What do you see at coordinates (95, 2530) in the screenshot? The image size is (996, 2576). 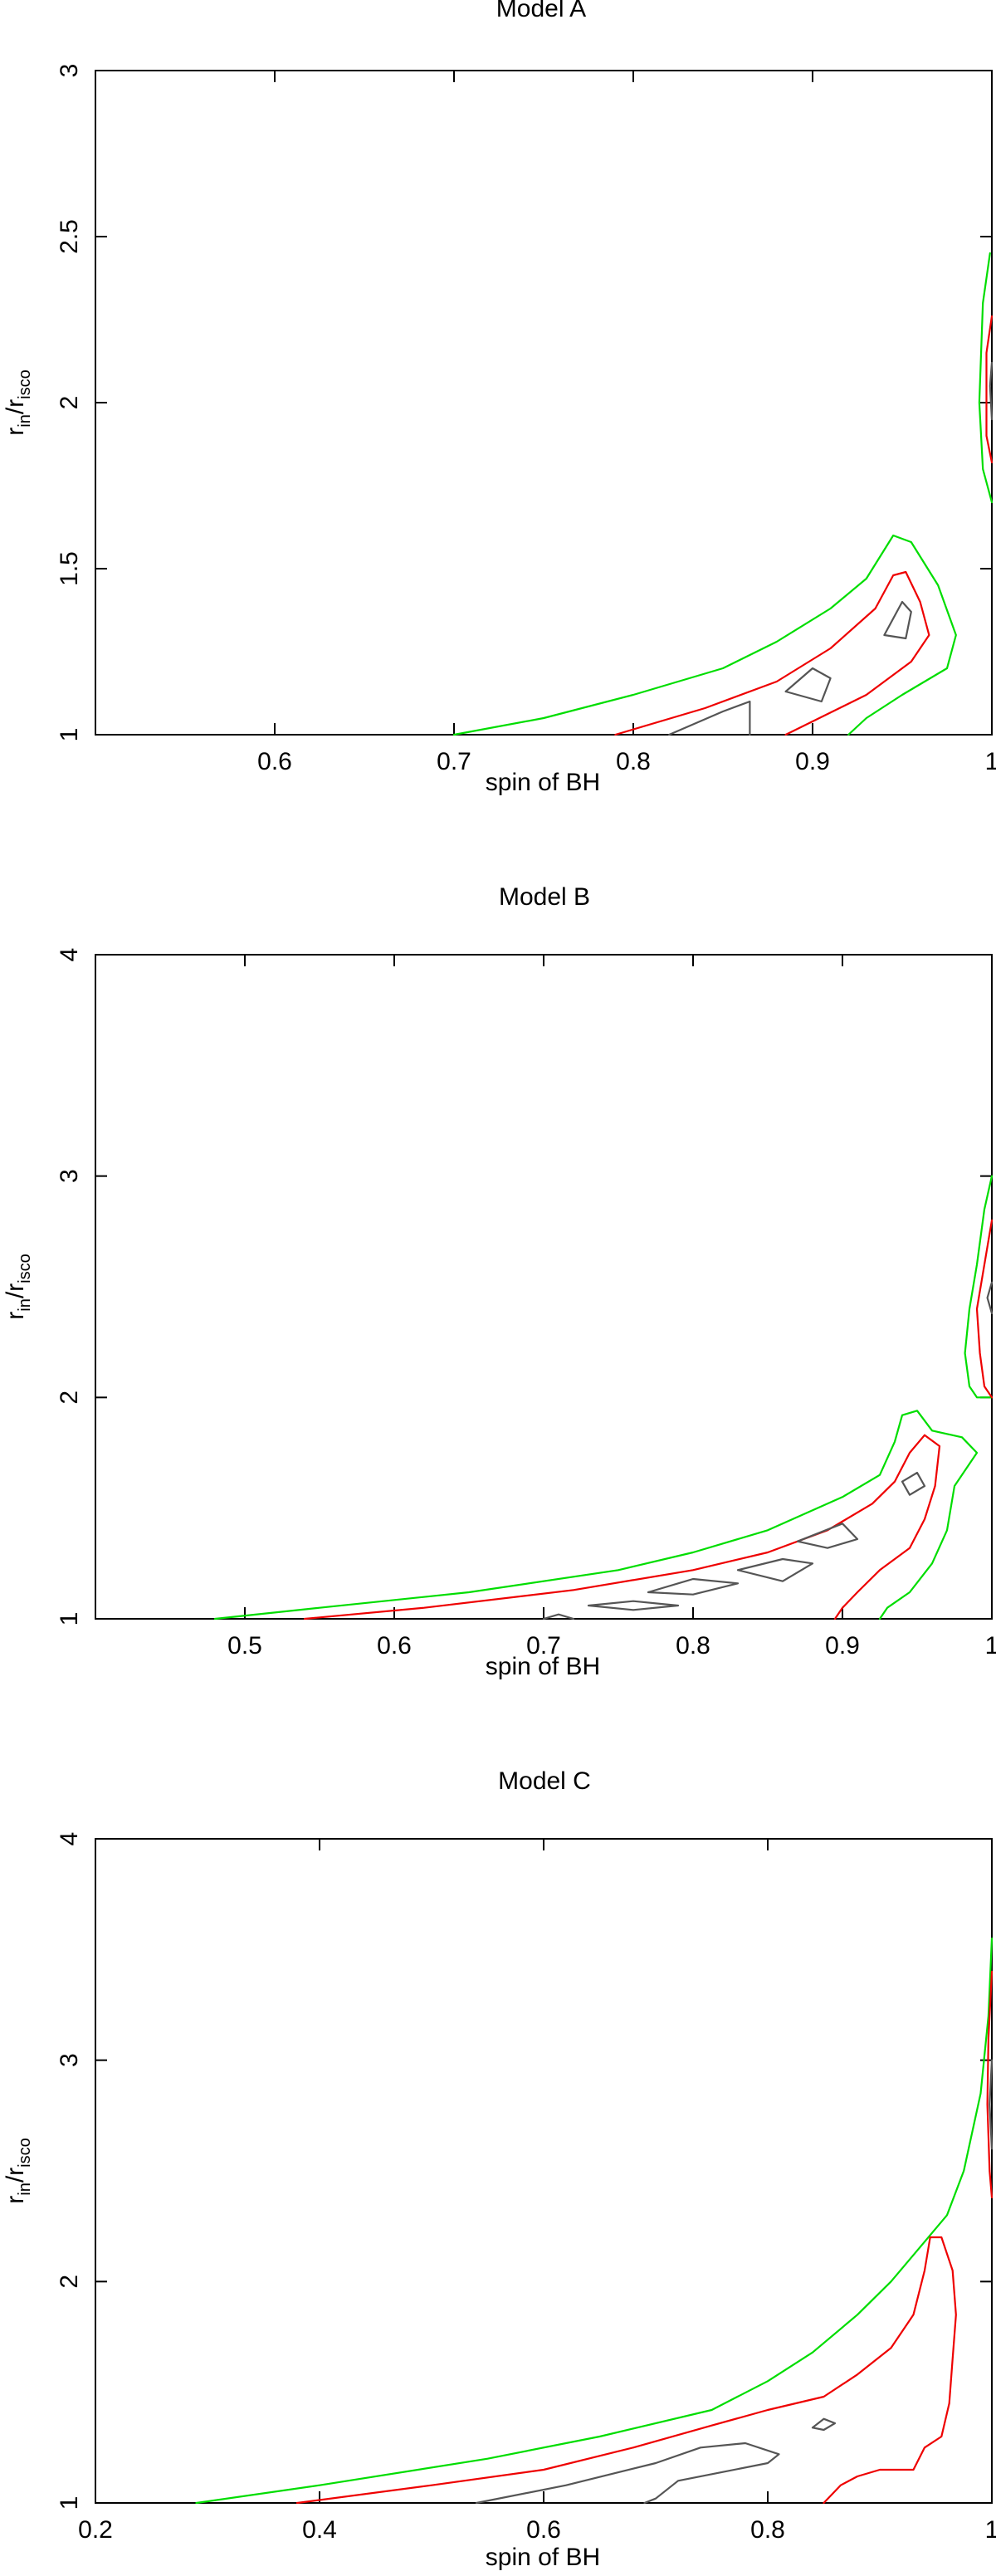 I see `x-tick-label: 0.2` at bounding box center [95, 2530].